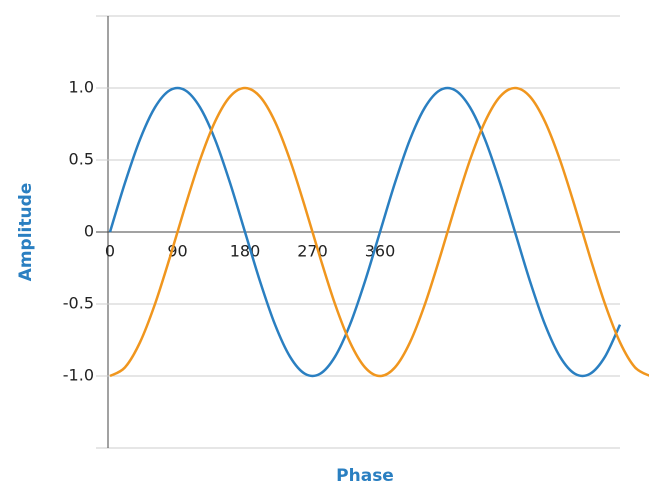 This screenshot has height=488, width=649. I want to click on x-tick-label: 180, so click(245, 251).